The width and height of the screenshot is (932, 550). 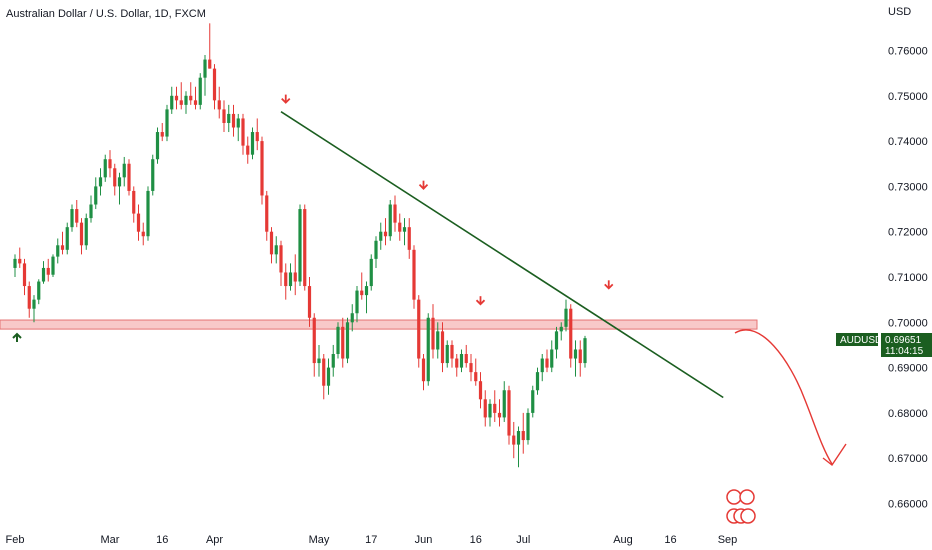 What do you see at coordinates (17, 337) in the screenshot?
I see `up-arrow` at bounding box center [17, 337].